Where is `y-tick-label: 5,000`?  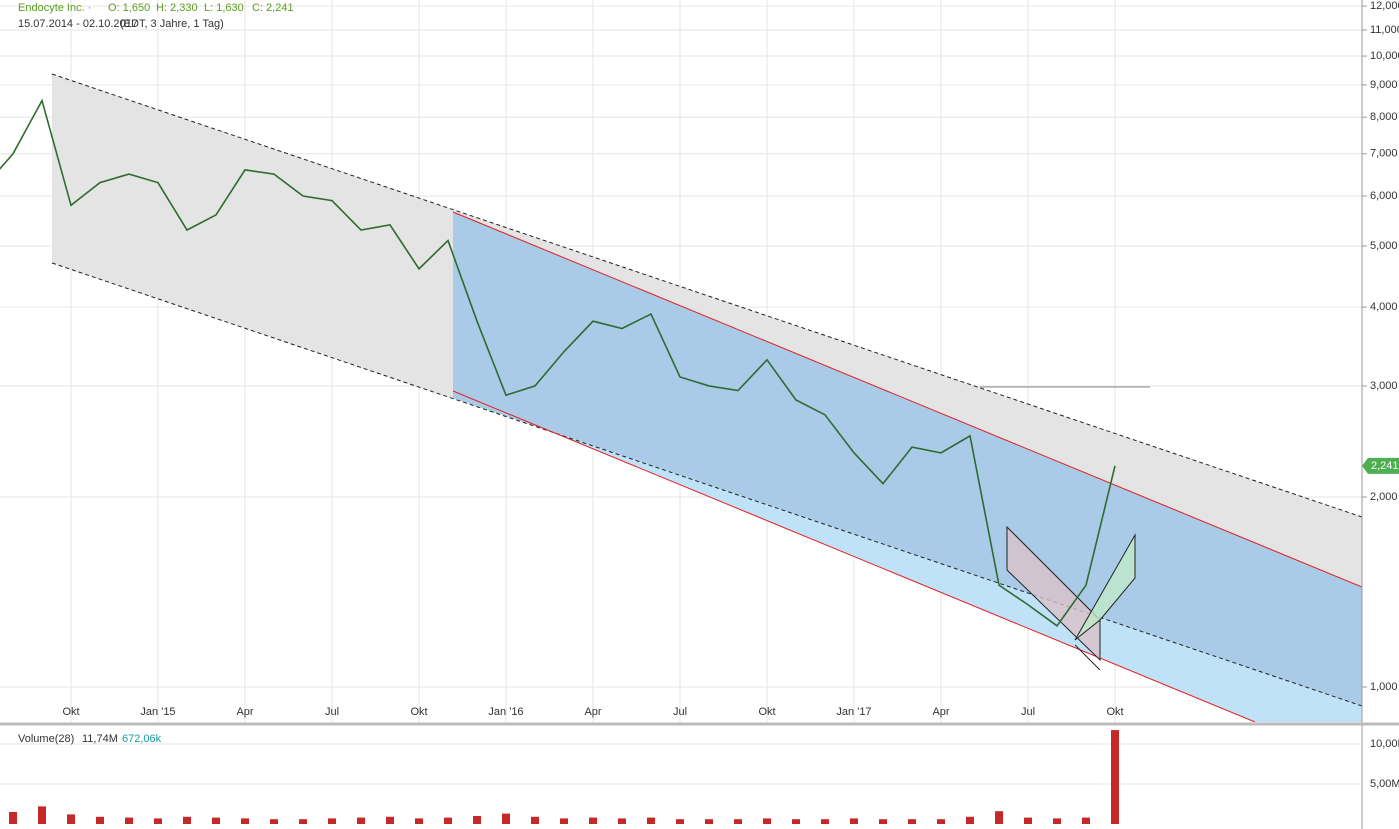 y-tick-label: 5,000 is located at coordinates (1384, 246).